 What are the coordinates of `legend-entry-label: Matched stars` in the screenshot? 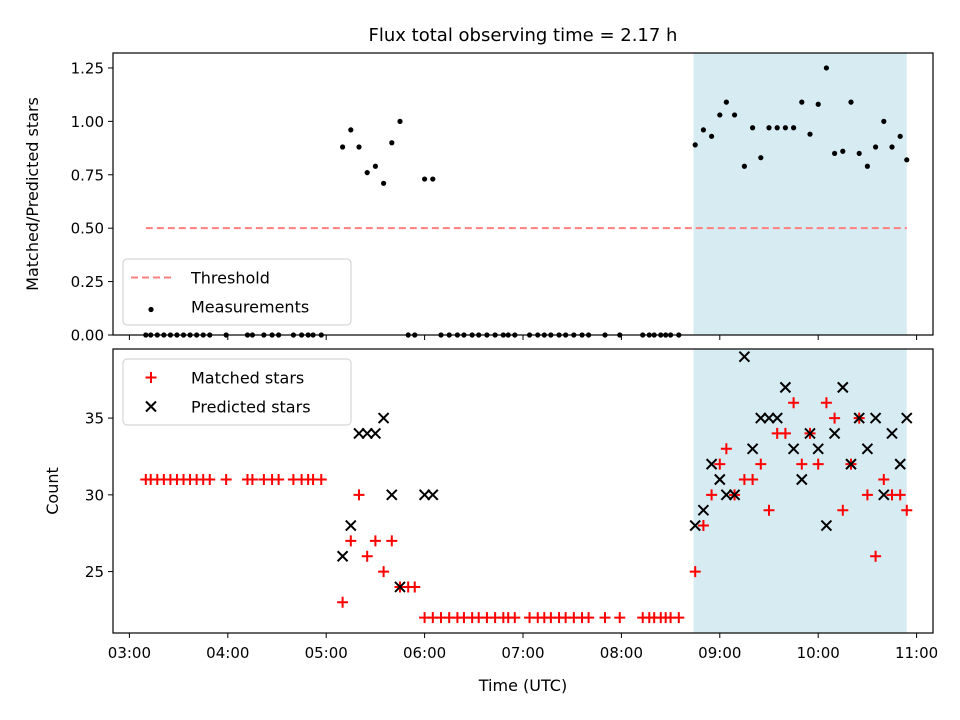 It's located at (247, 378).